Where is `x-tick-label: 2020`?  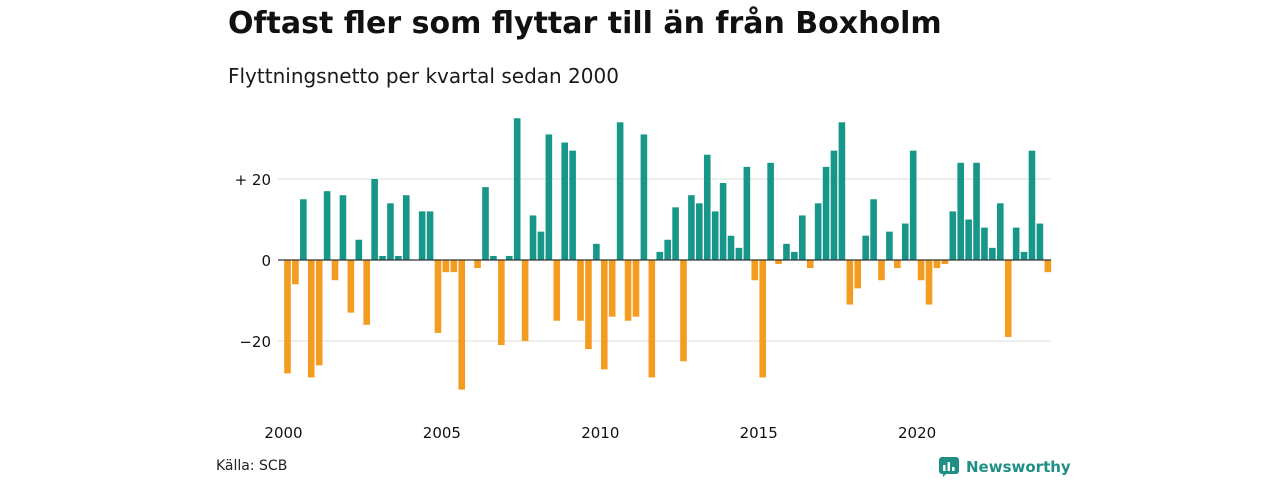 x-tick-label: 2020 is located at coordinates (917, 433).